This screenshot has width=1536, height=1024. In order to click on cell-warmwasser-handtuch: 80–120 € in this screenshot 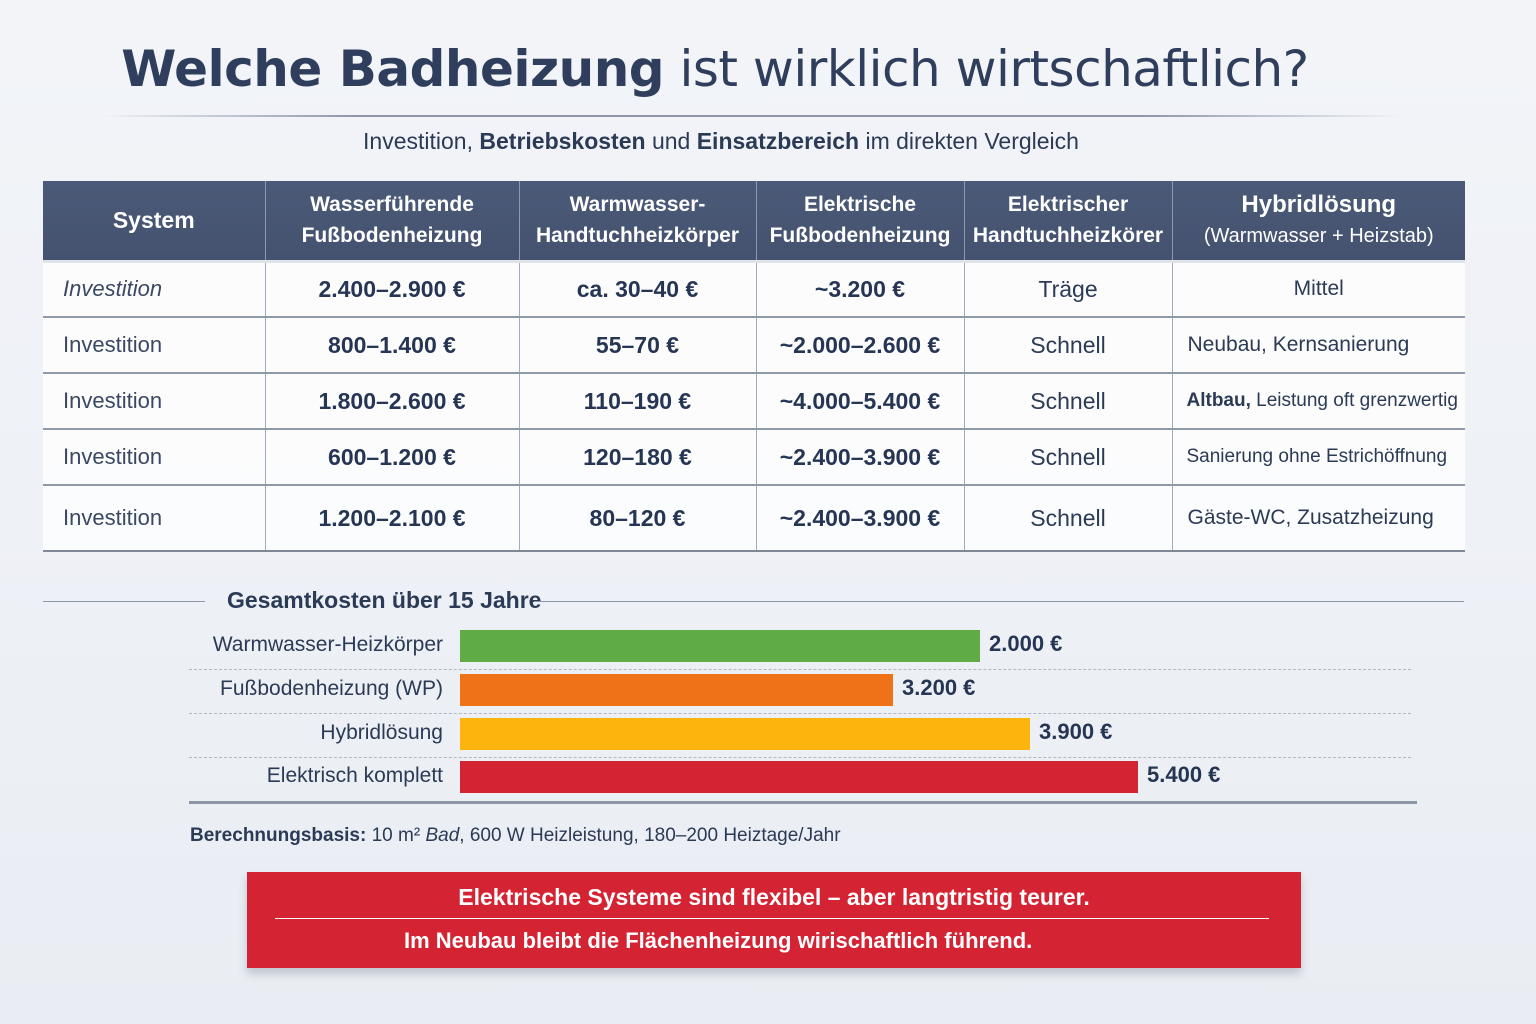, I will do `click(638, 518)`.